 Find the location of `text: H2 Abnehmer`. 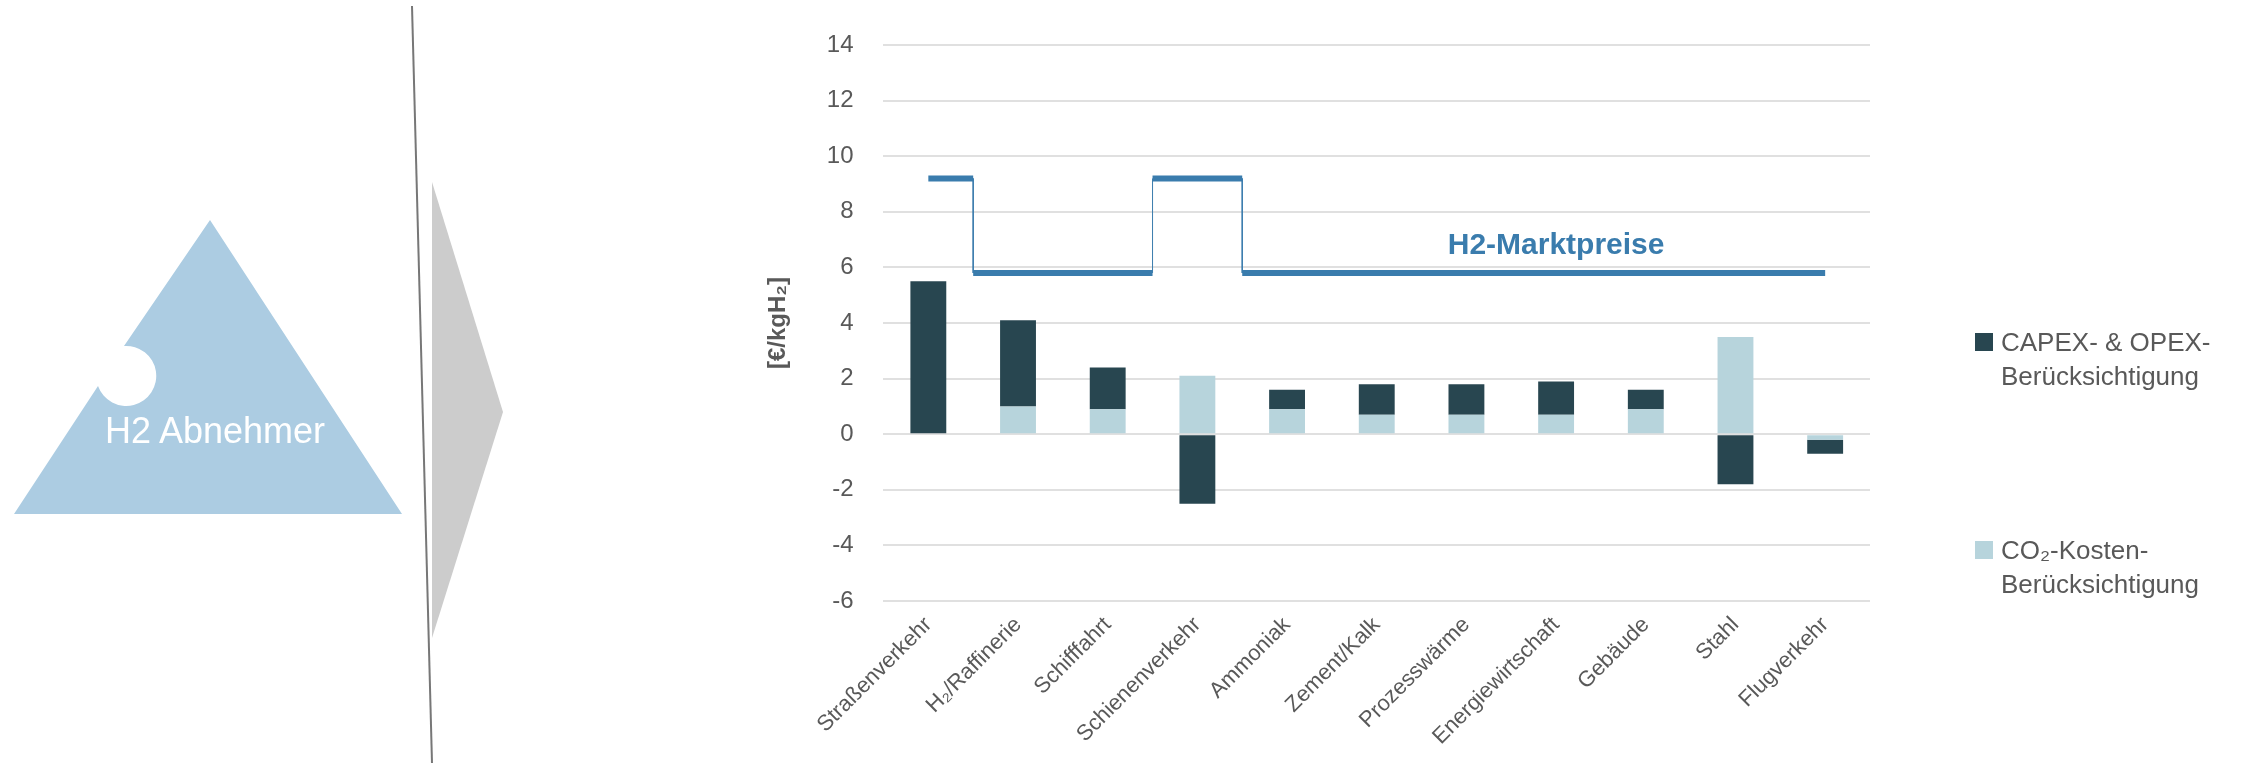

text: H2 Abnehmer is located at coordinates (215, 431).